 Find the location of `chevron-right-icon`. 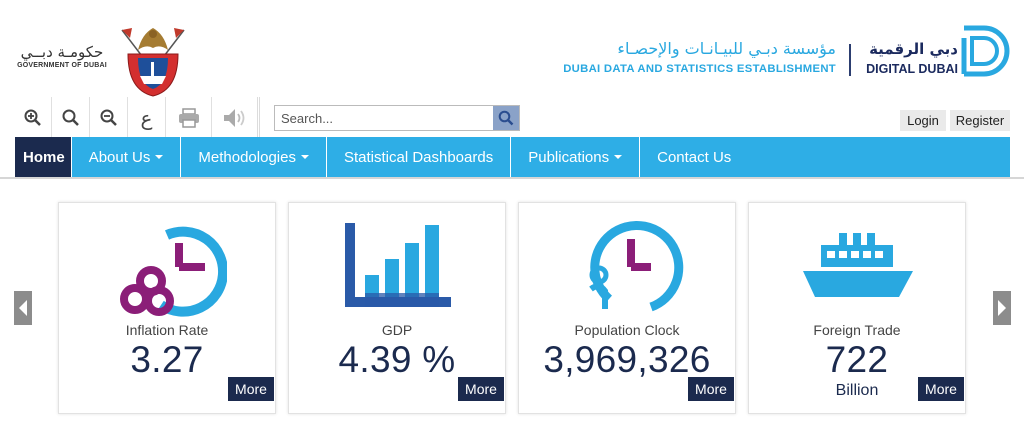

chevron-right-icon is located at coordinates (1002, 308).